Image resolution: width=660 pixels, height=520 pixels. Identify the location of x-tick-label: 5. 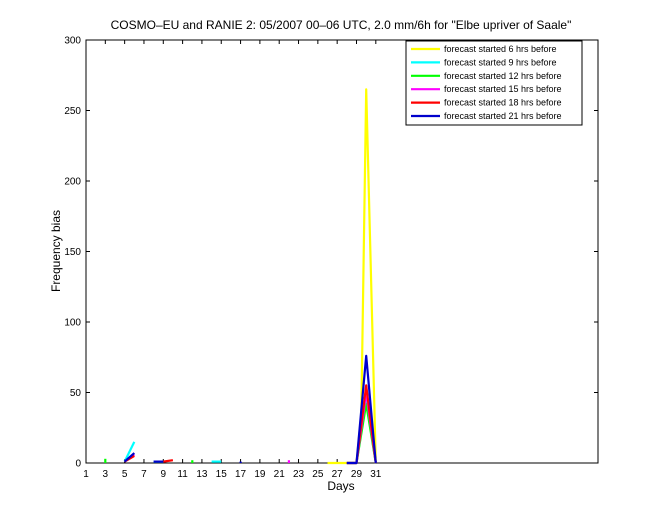
(125, 474).